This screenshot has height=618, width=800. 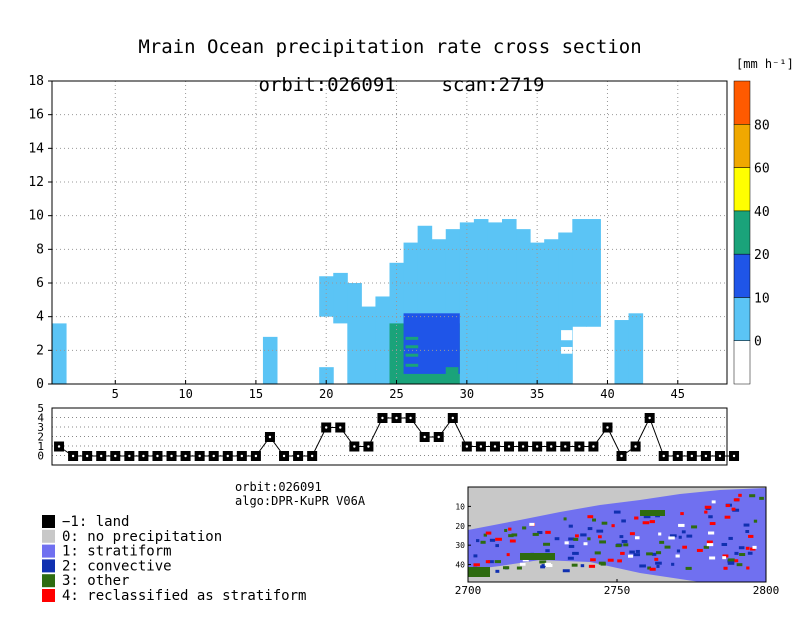 What do you see at coordinates (460, 526) in the screenshot?
I see `y-tick-label: 20` at bounding box center [460, 526].